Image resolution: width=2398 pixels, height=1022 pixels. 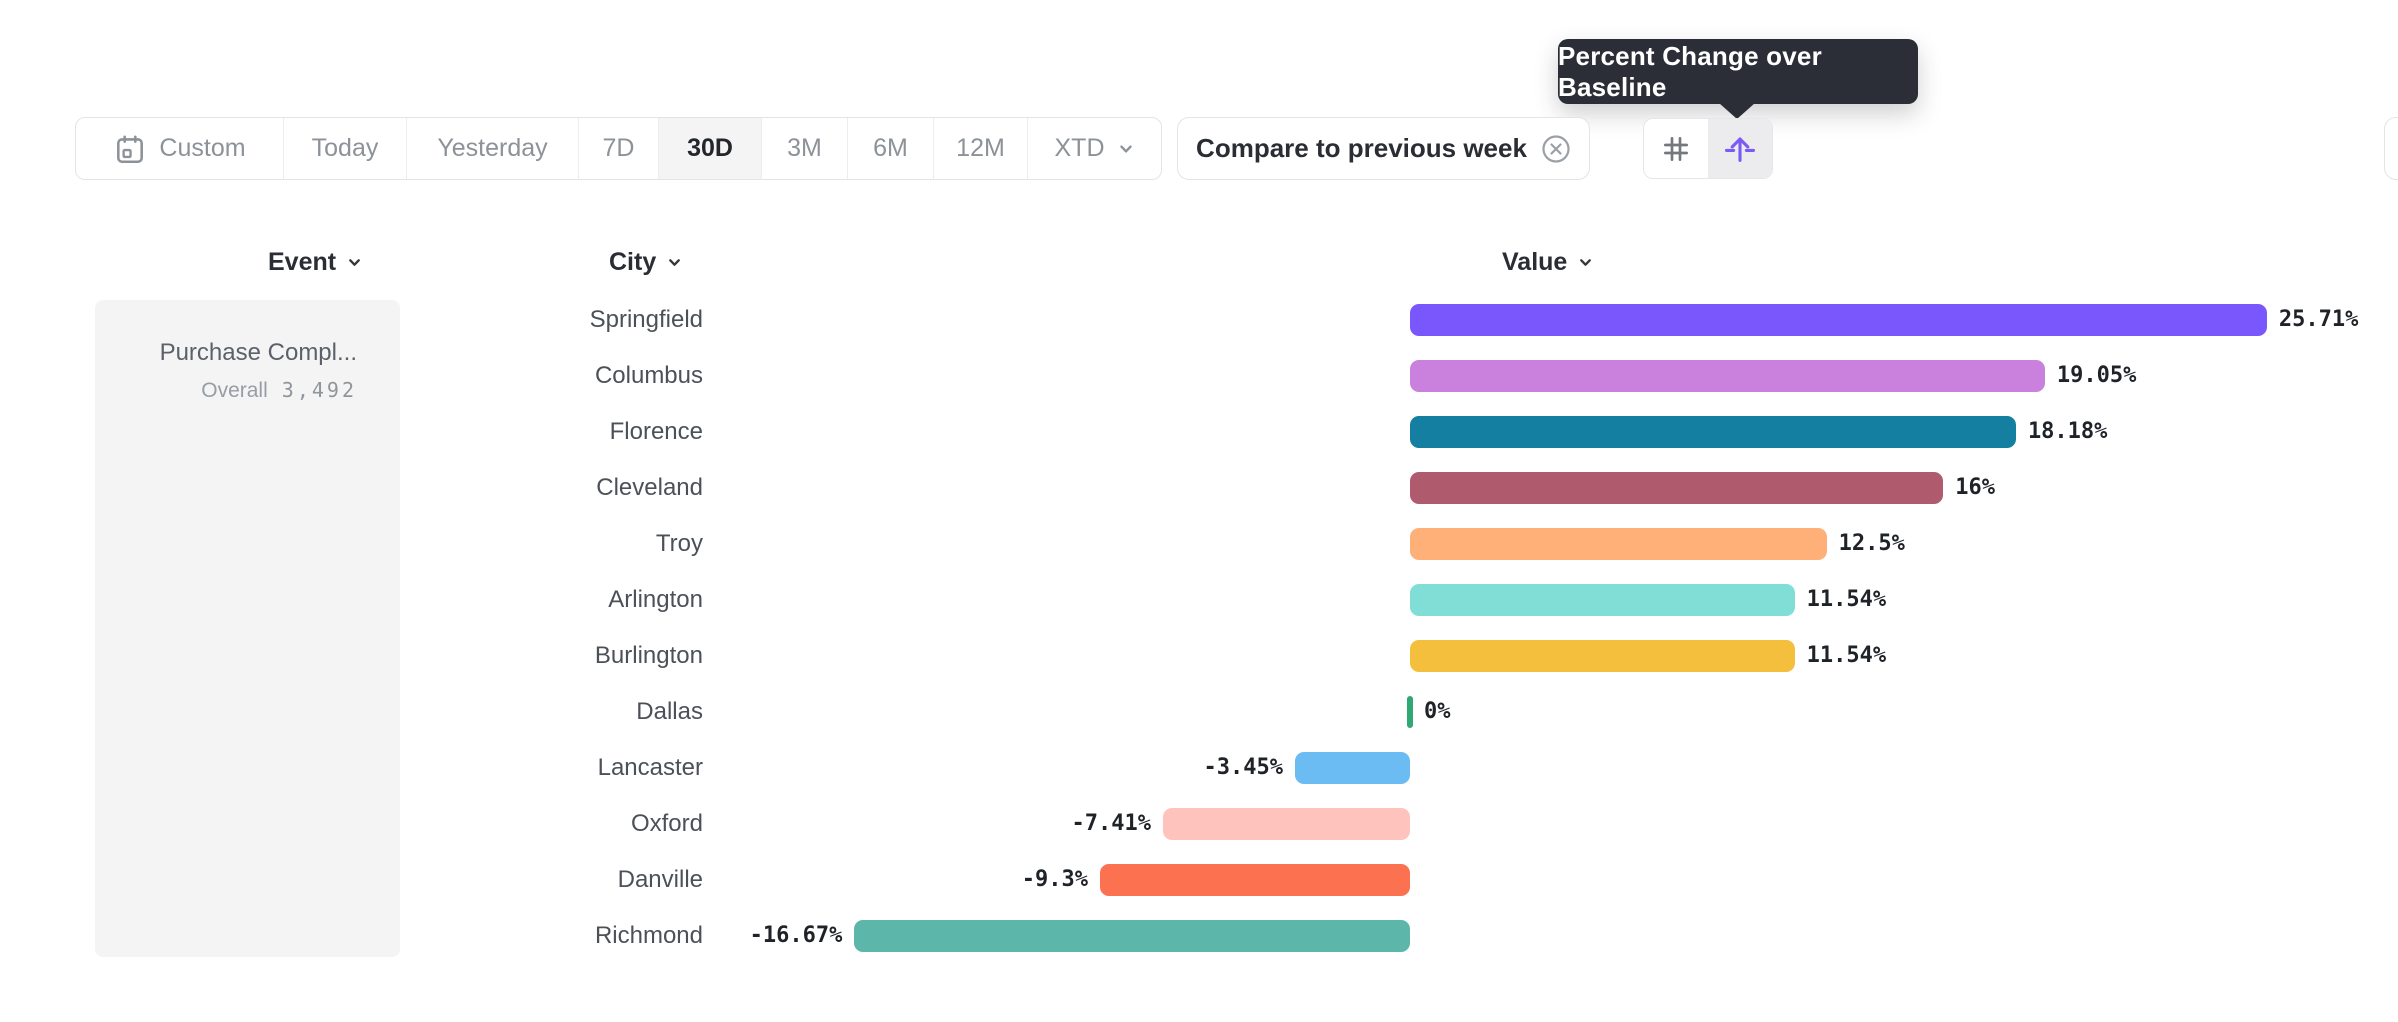 I want to click on tooltip: Percent Change over Baseline, so click(x=1738, y=71).